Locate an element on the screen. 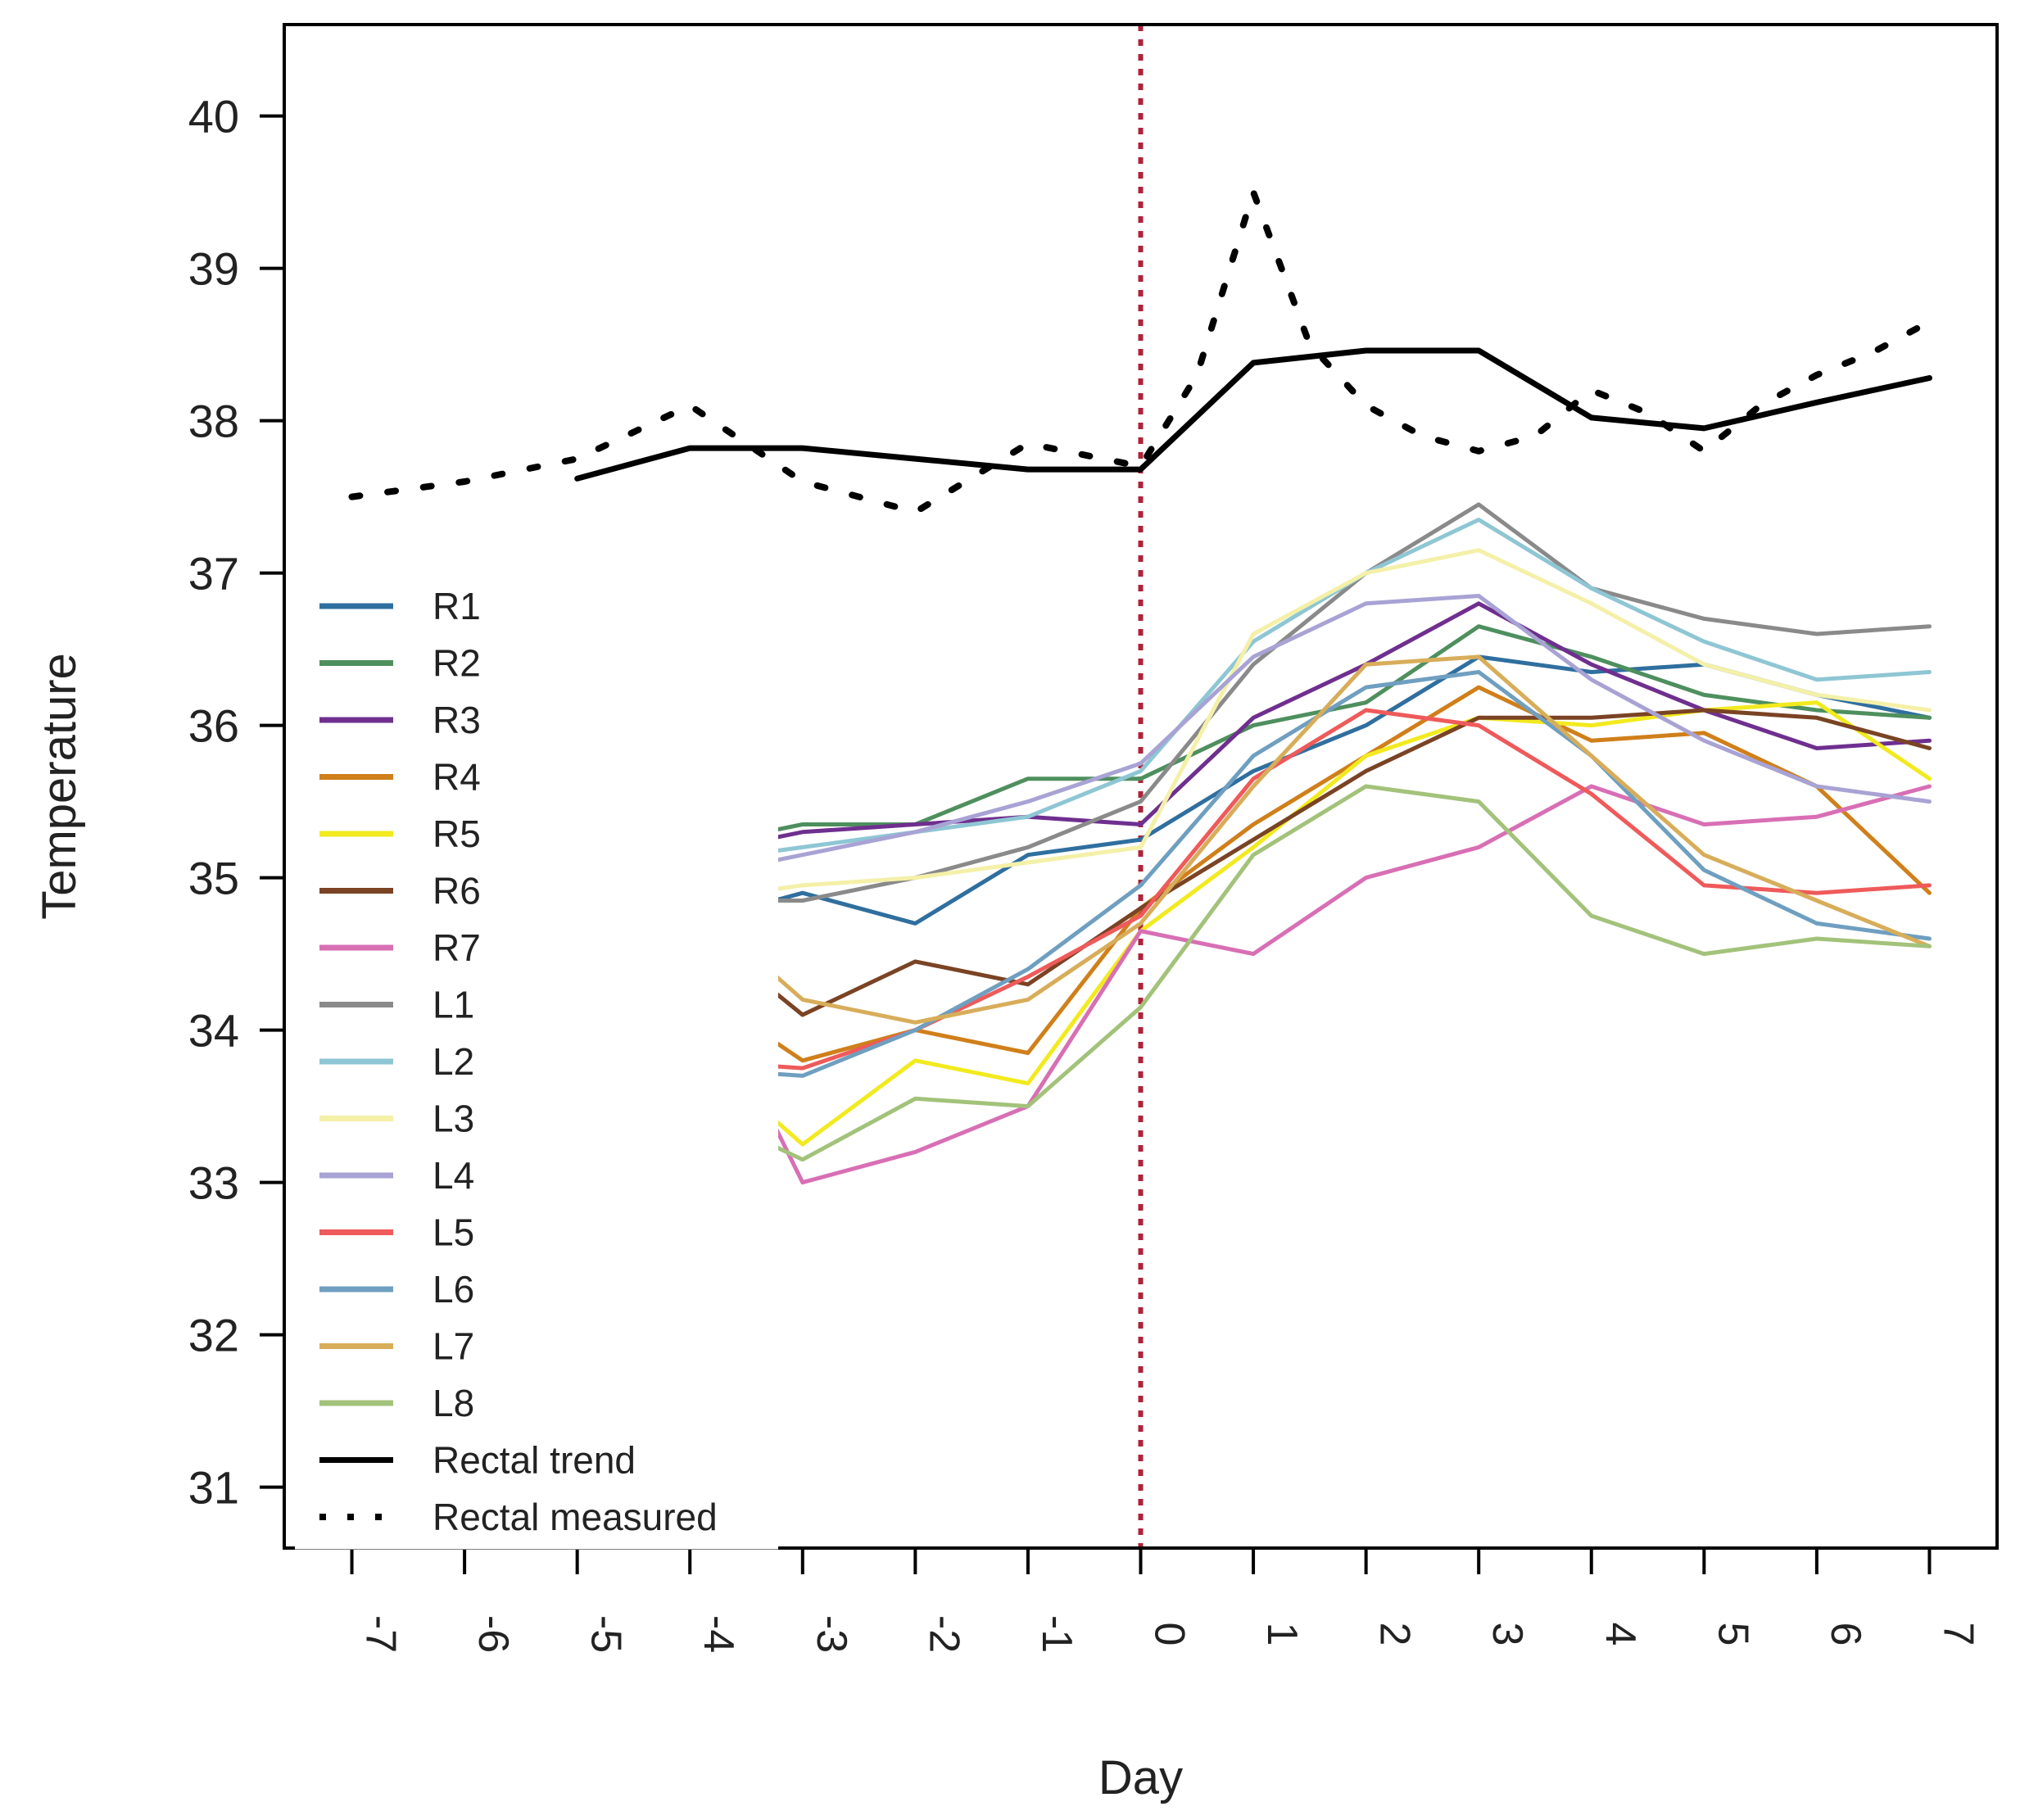 The height and width of the screenshot is (1820, 2020). legend-label: L6 is located at coordinates (453, 1289).